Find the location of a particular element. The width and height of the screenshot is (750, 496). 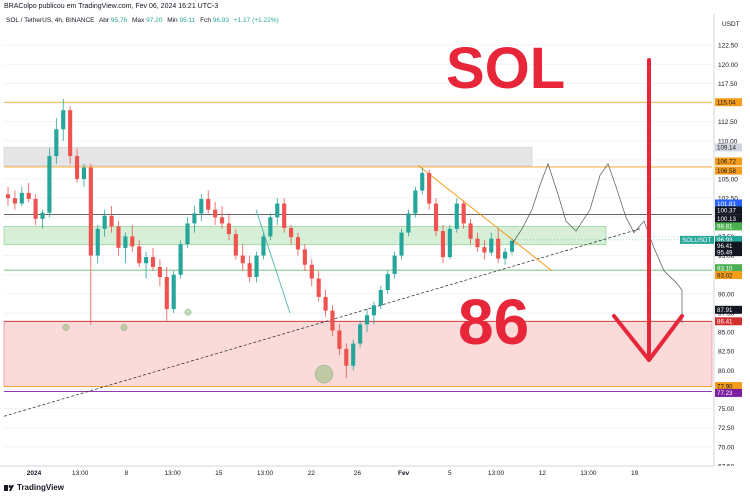

x-tick-label: 5 is located at coordinates (450, 473).